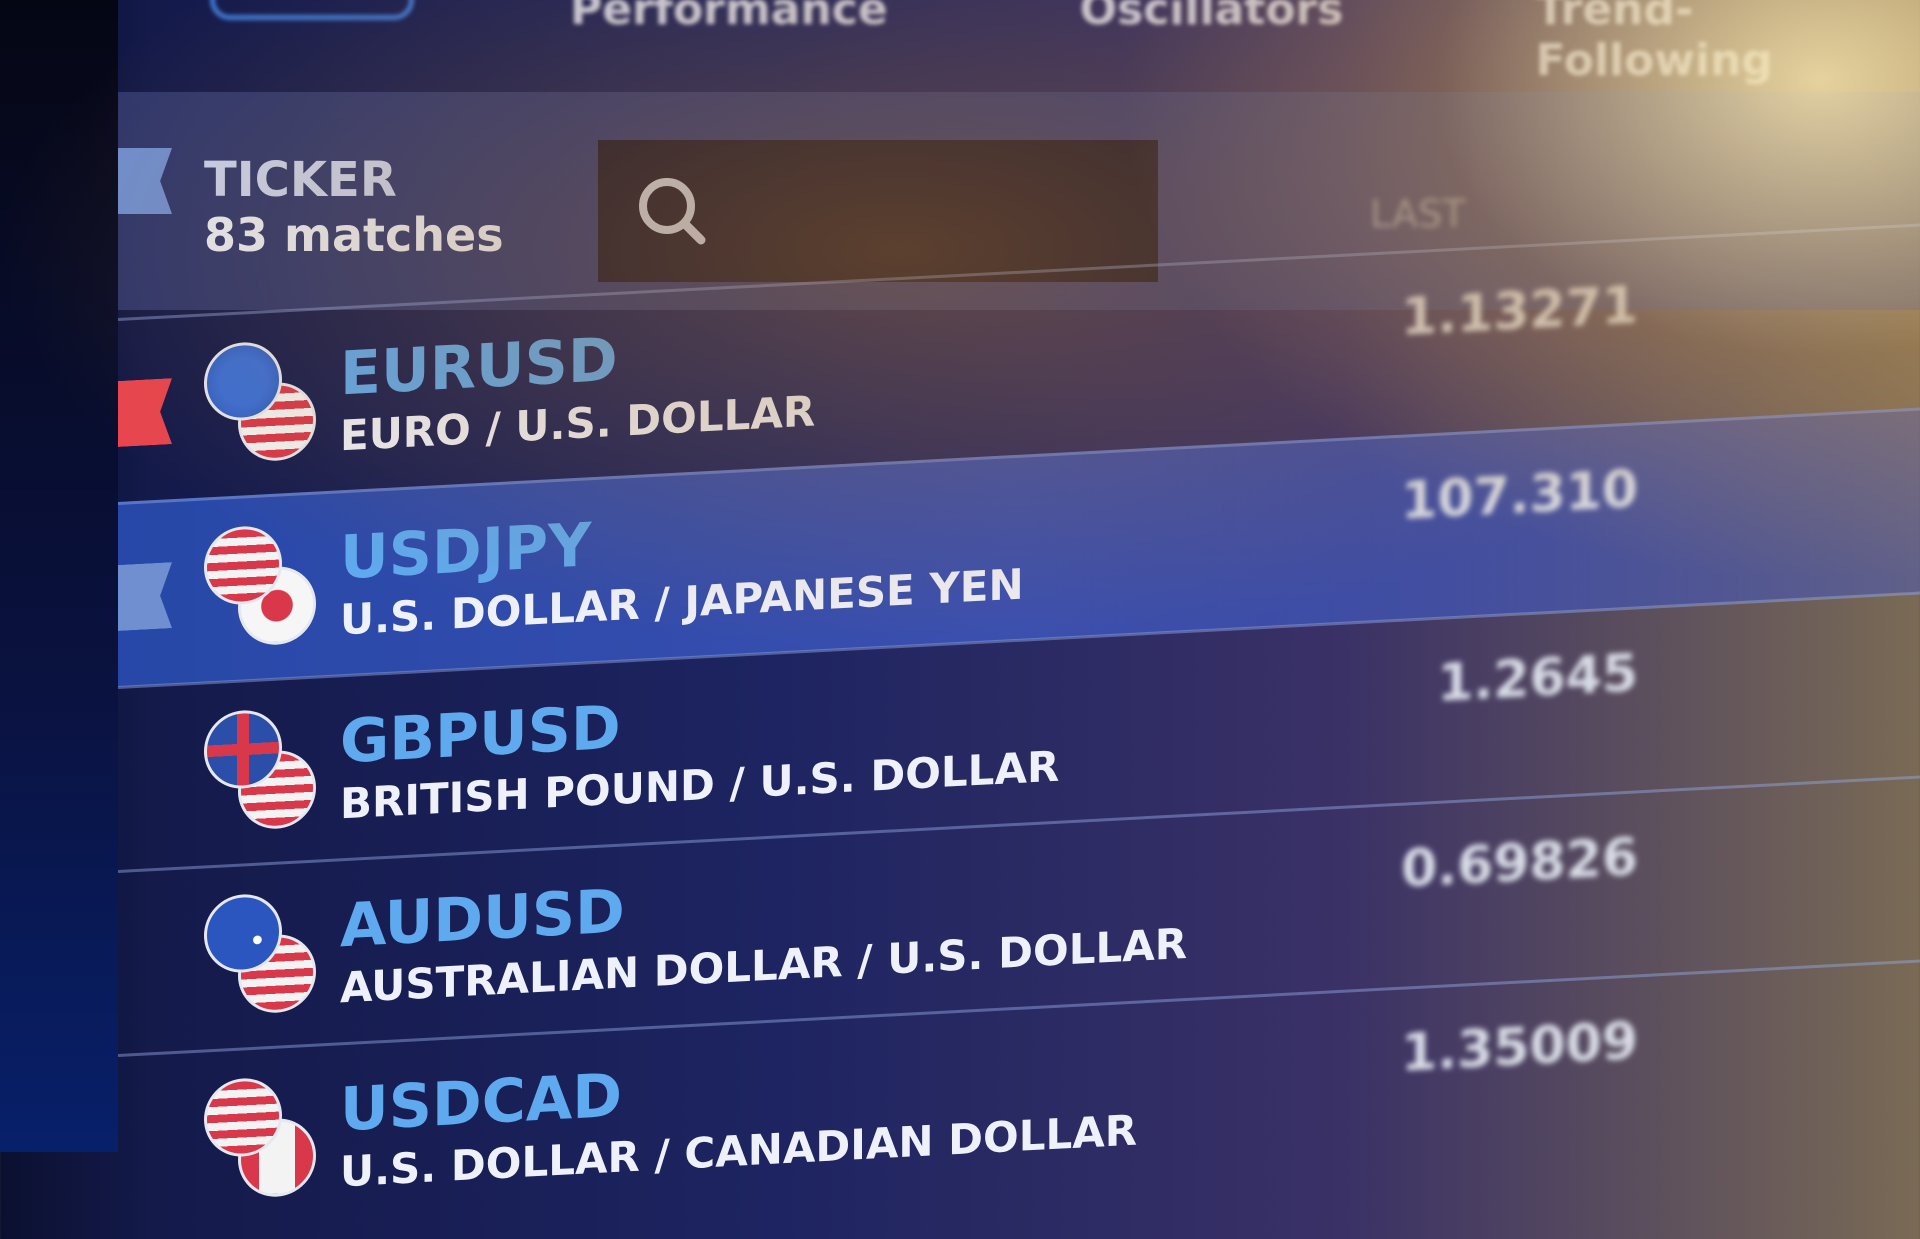 The width and height of the screenshot is (1920, 1239). Describe the element at coordinates (312, 10) in the screenshot. I see `tab-active` at that location.